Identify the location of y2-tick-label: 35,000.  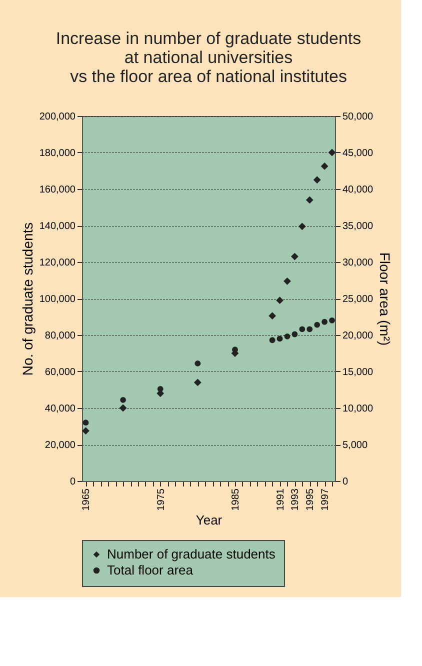
(358, 226).